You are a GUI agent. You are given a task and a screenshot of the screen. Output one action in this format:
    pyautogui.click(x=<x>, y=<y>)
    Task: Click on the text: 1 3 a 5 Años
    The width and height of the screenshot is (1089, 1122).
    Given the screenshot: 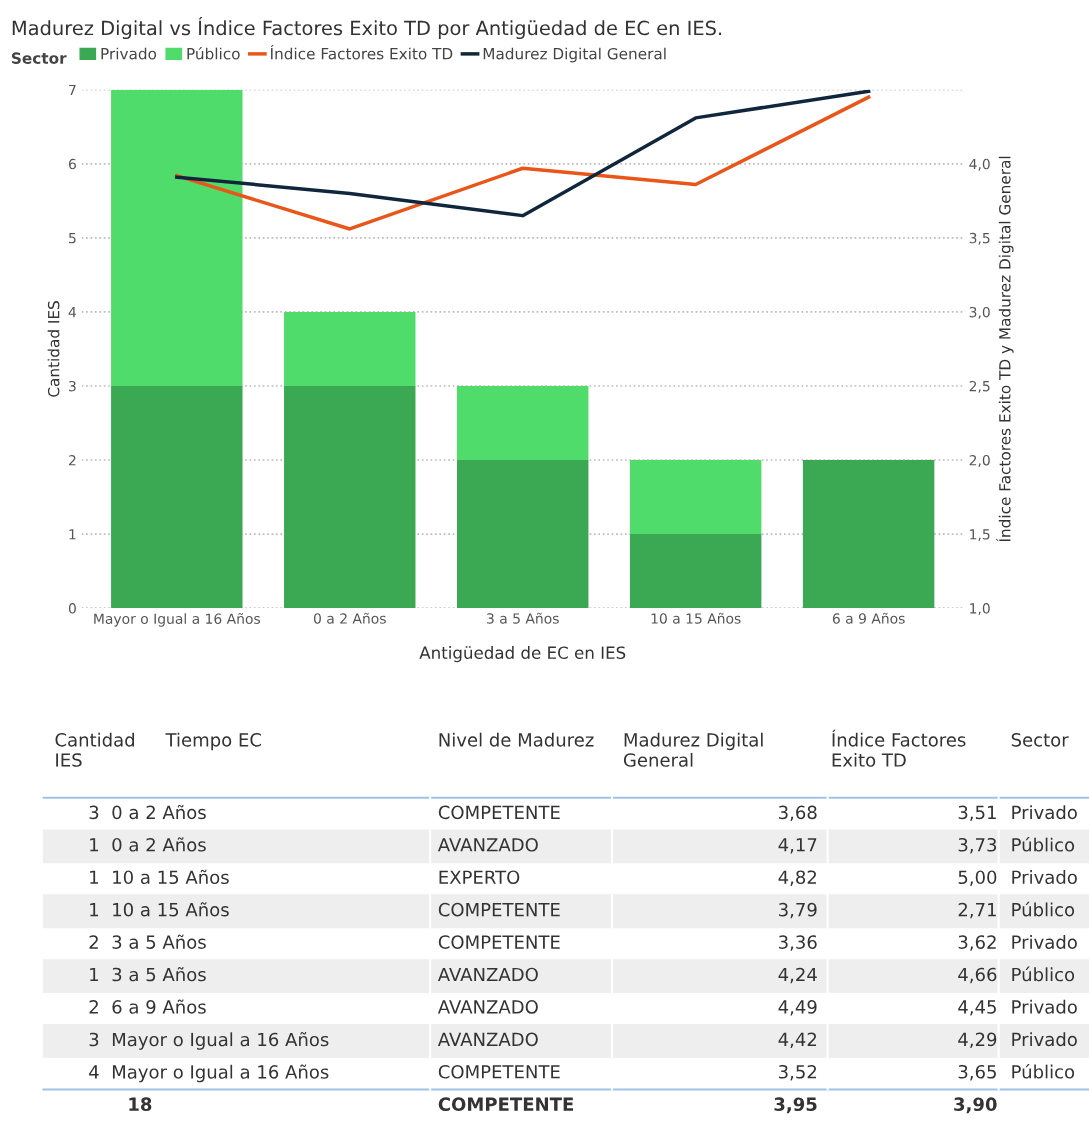 What is the action you would take?
    pyautogui.click(x=148, y=974)
    